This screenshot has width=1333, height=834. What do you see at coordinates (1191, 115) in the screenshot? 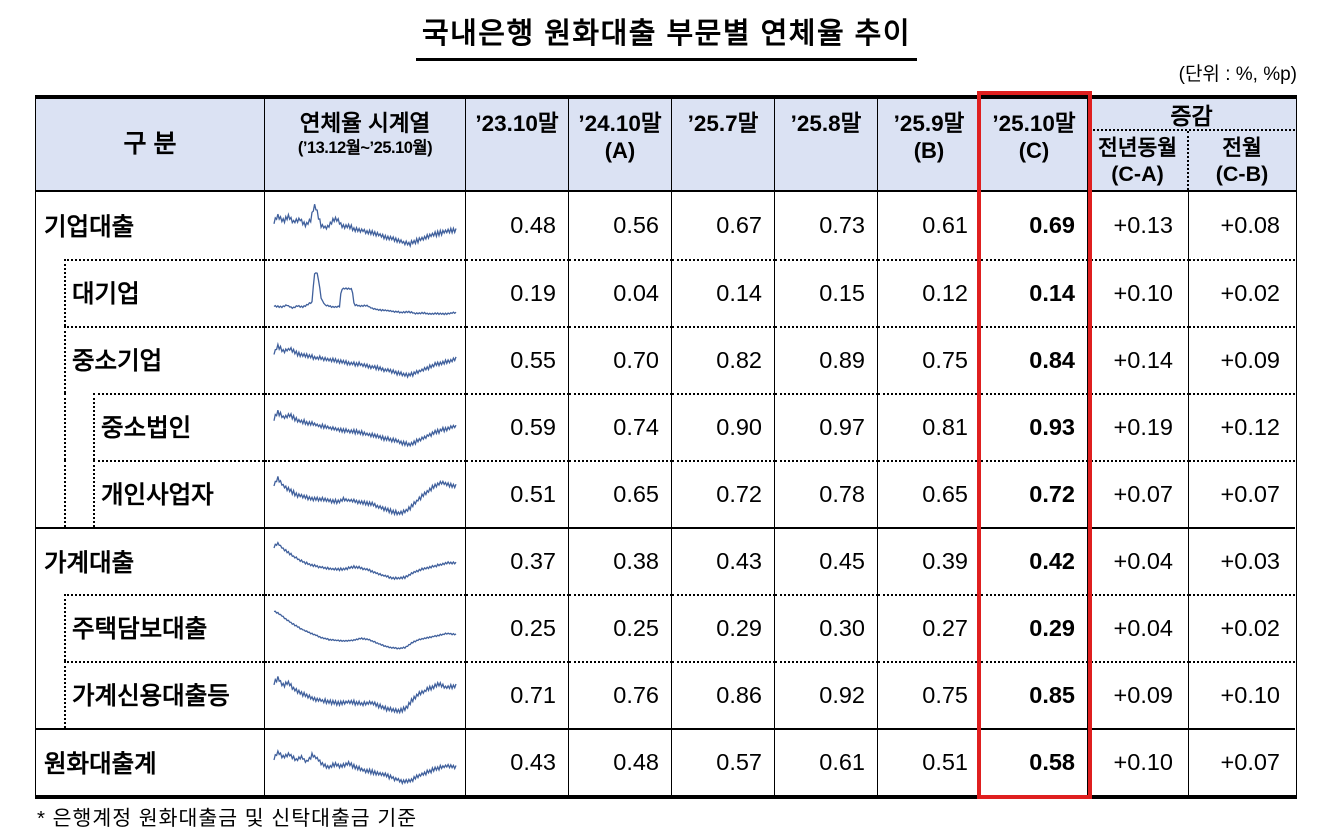
I see `delta-group-label: 증감` at bounding box center [1191, 115].